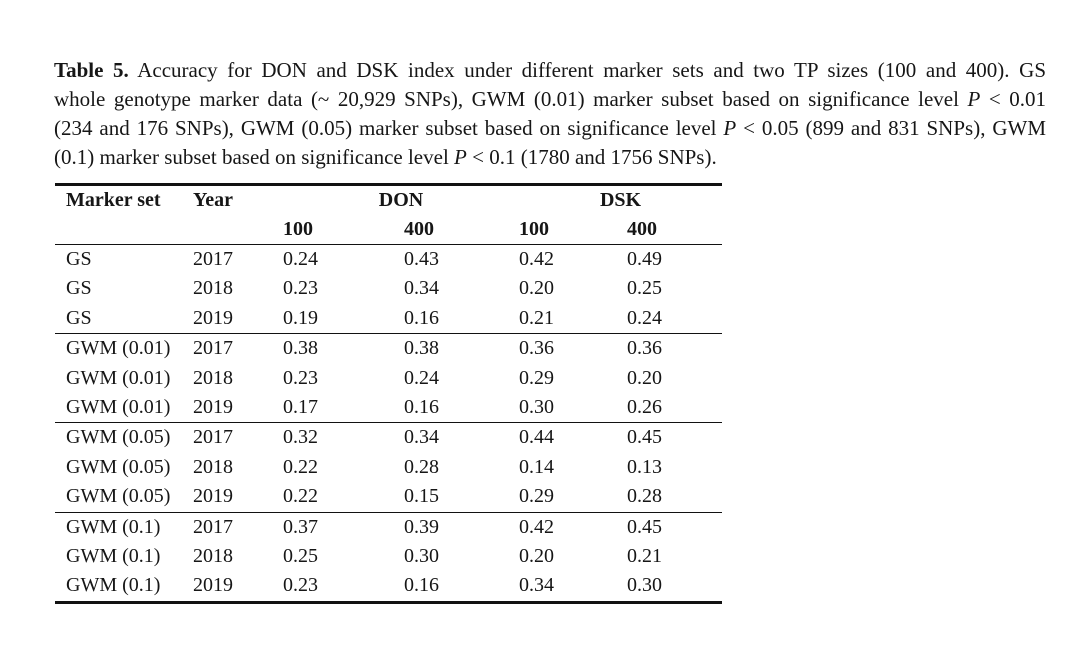  Describe the element at coordinates (537, 437) in the screenshot. I see `table-cell: 0.44` at that location.